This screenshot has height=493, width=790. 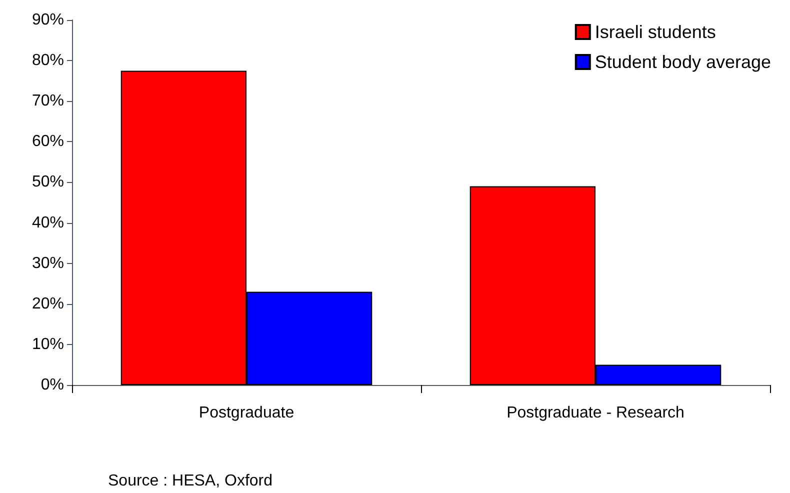 I want to click on x-tick-label: Postgraduate, so click(x=246, y=413).